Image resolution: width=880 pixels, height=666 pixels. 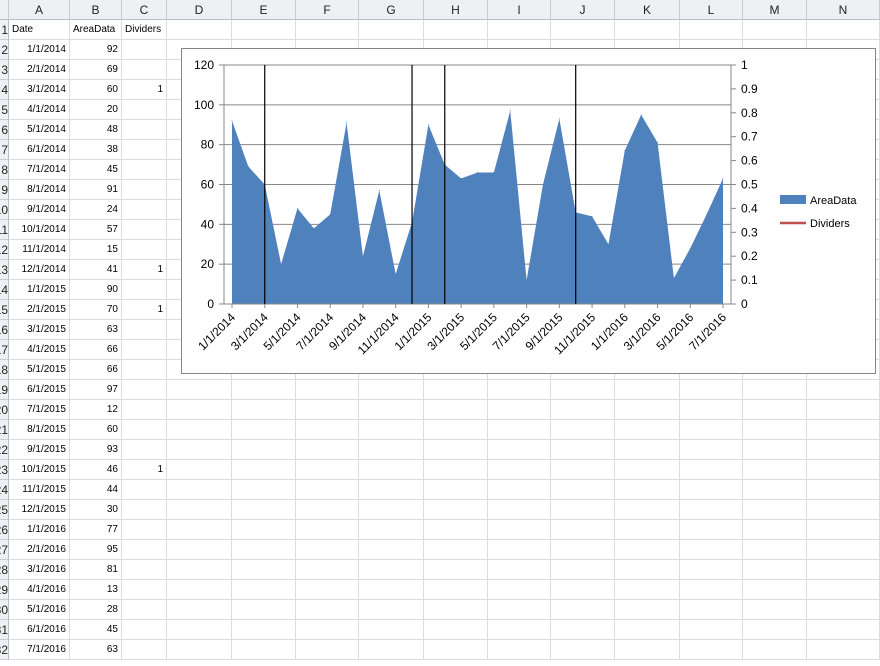 What do you see at coordinates (39, 110) in the screenshot?
I see `cell-a5: 4/1/2014` at bounding box center [39, 110].